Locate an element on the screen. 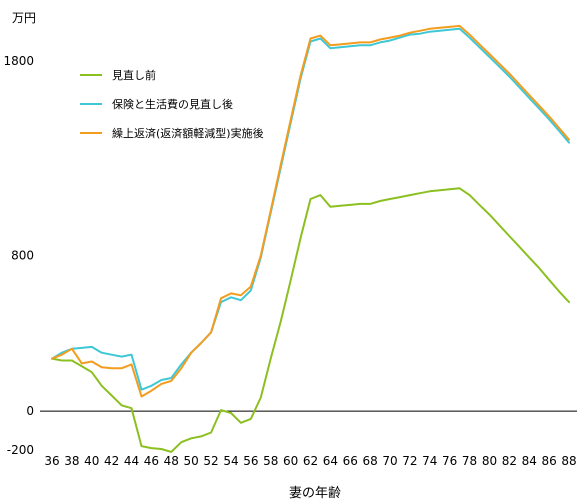 This screenshot has width=587, height=504. x-tick-label: 68 is located at coordinates (370, 461).